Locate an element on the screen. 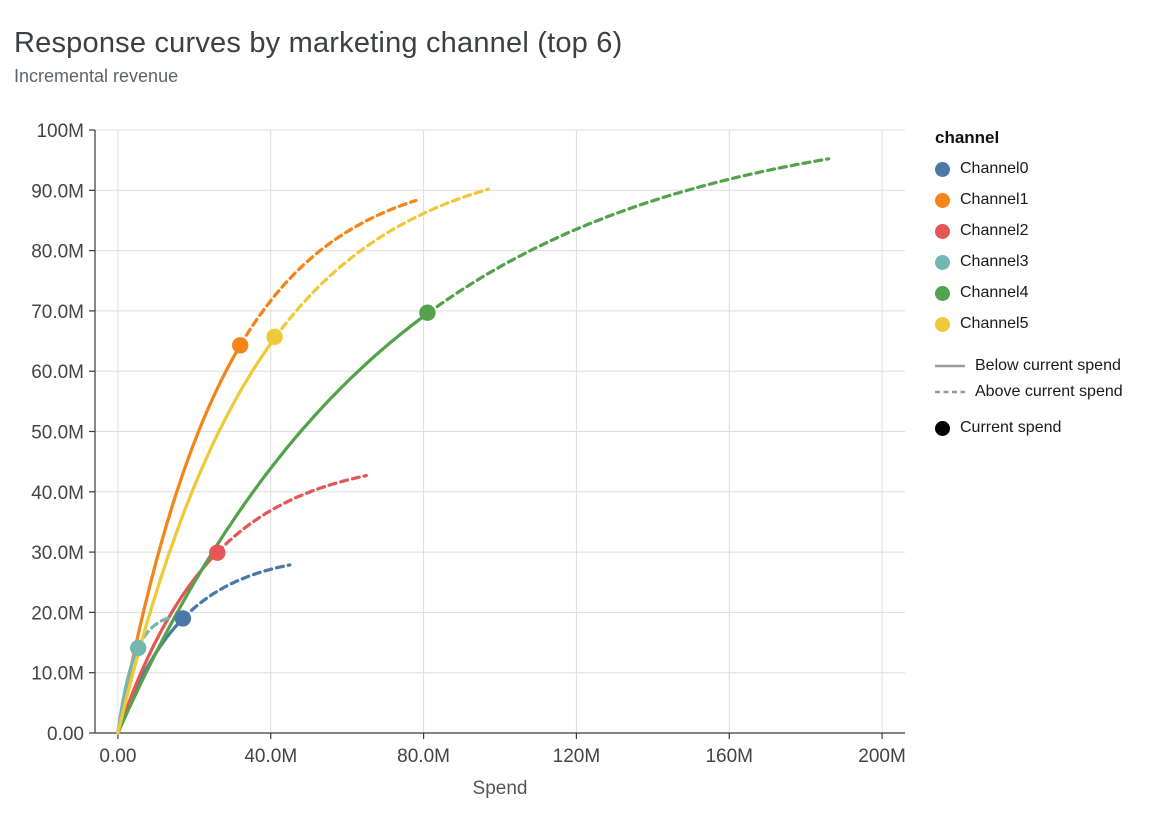  legend-item-channel1: Channel1 is located at coordinates (1029, 200).